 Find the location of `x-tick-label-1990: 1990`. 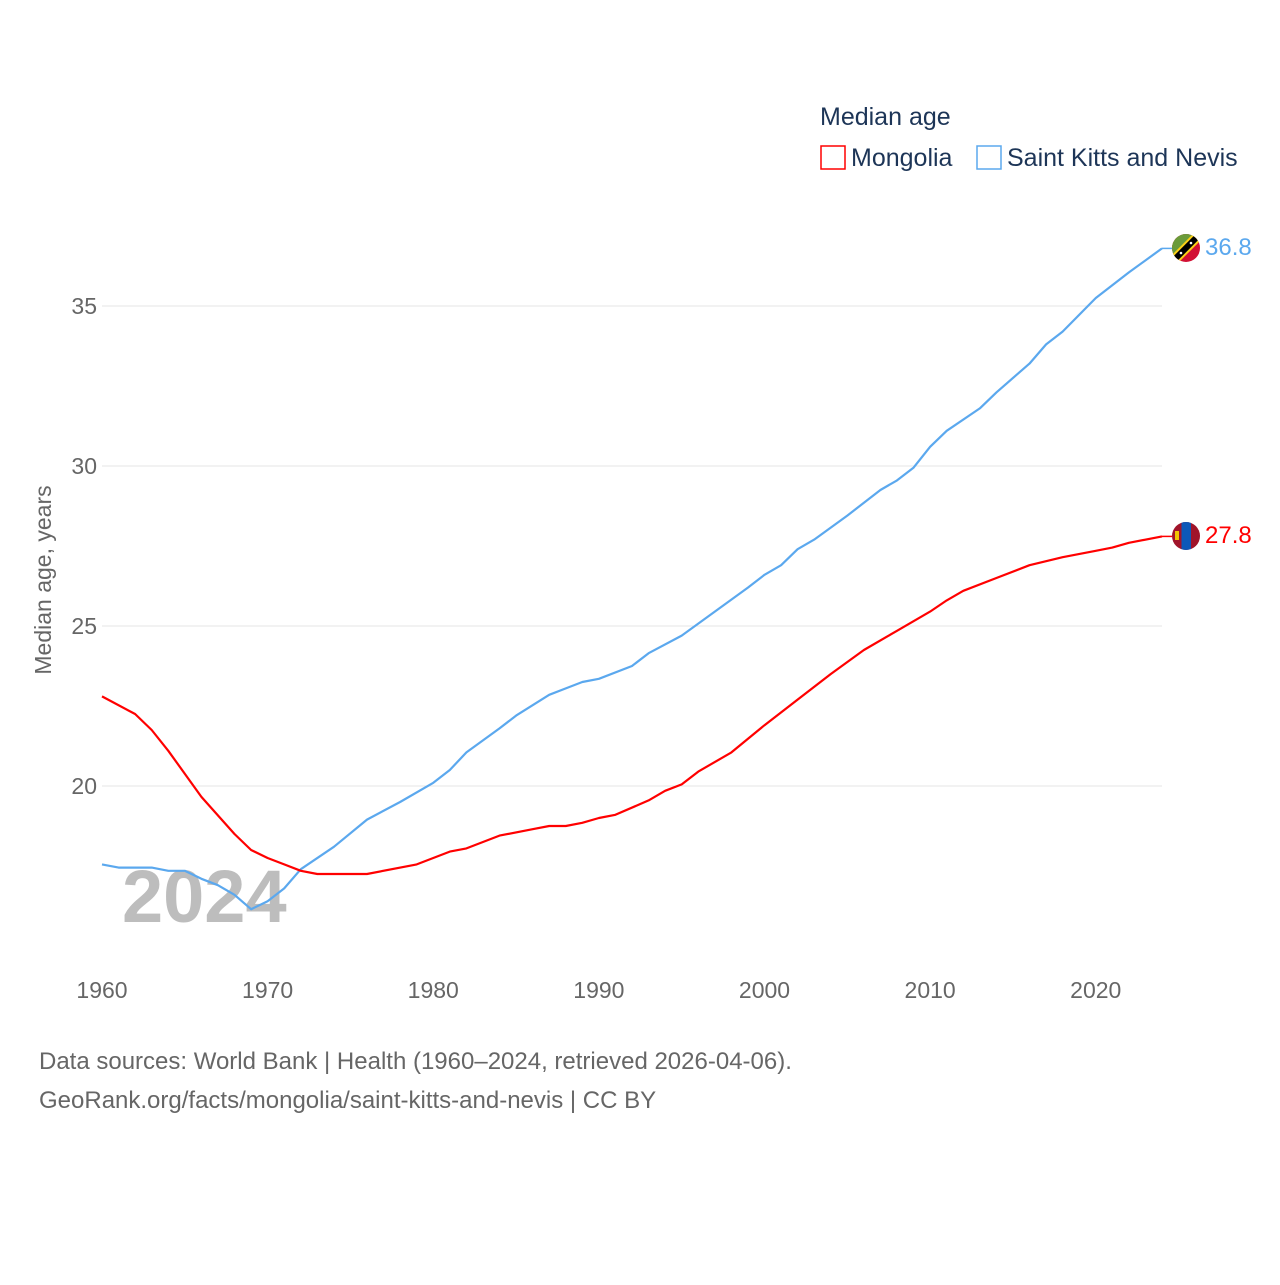

x-tick-label-1990: 1990 is located at coordinates (598, 990).